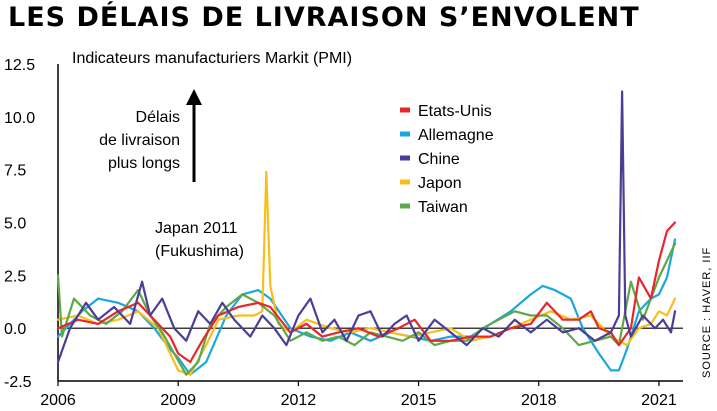  What do you see at coordinates (144, 163) in the screenshot?
I see `arrow-annotation-line: plus longs` at bounding box center [144, 163].